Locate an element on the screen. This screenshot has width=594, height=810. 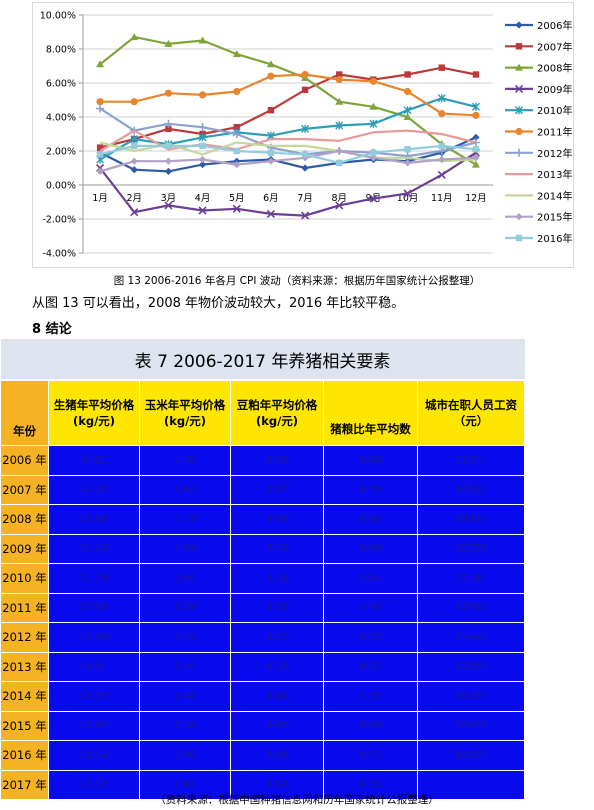
cell-ratio: 6.17 is located at coordinates (370, 666).